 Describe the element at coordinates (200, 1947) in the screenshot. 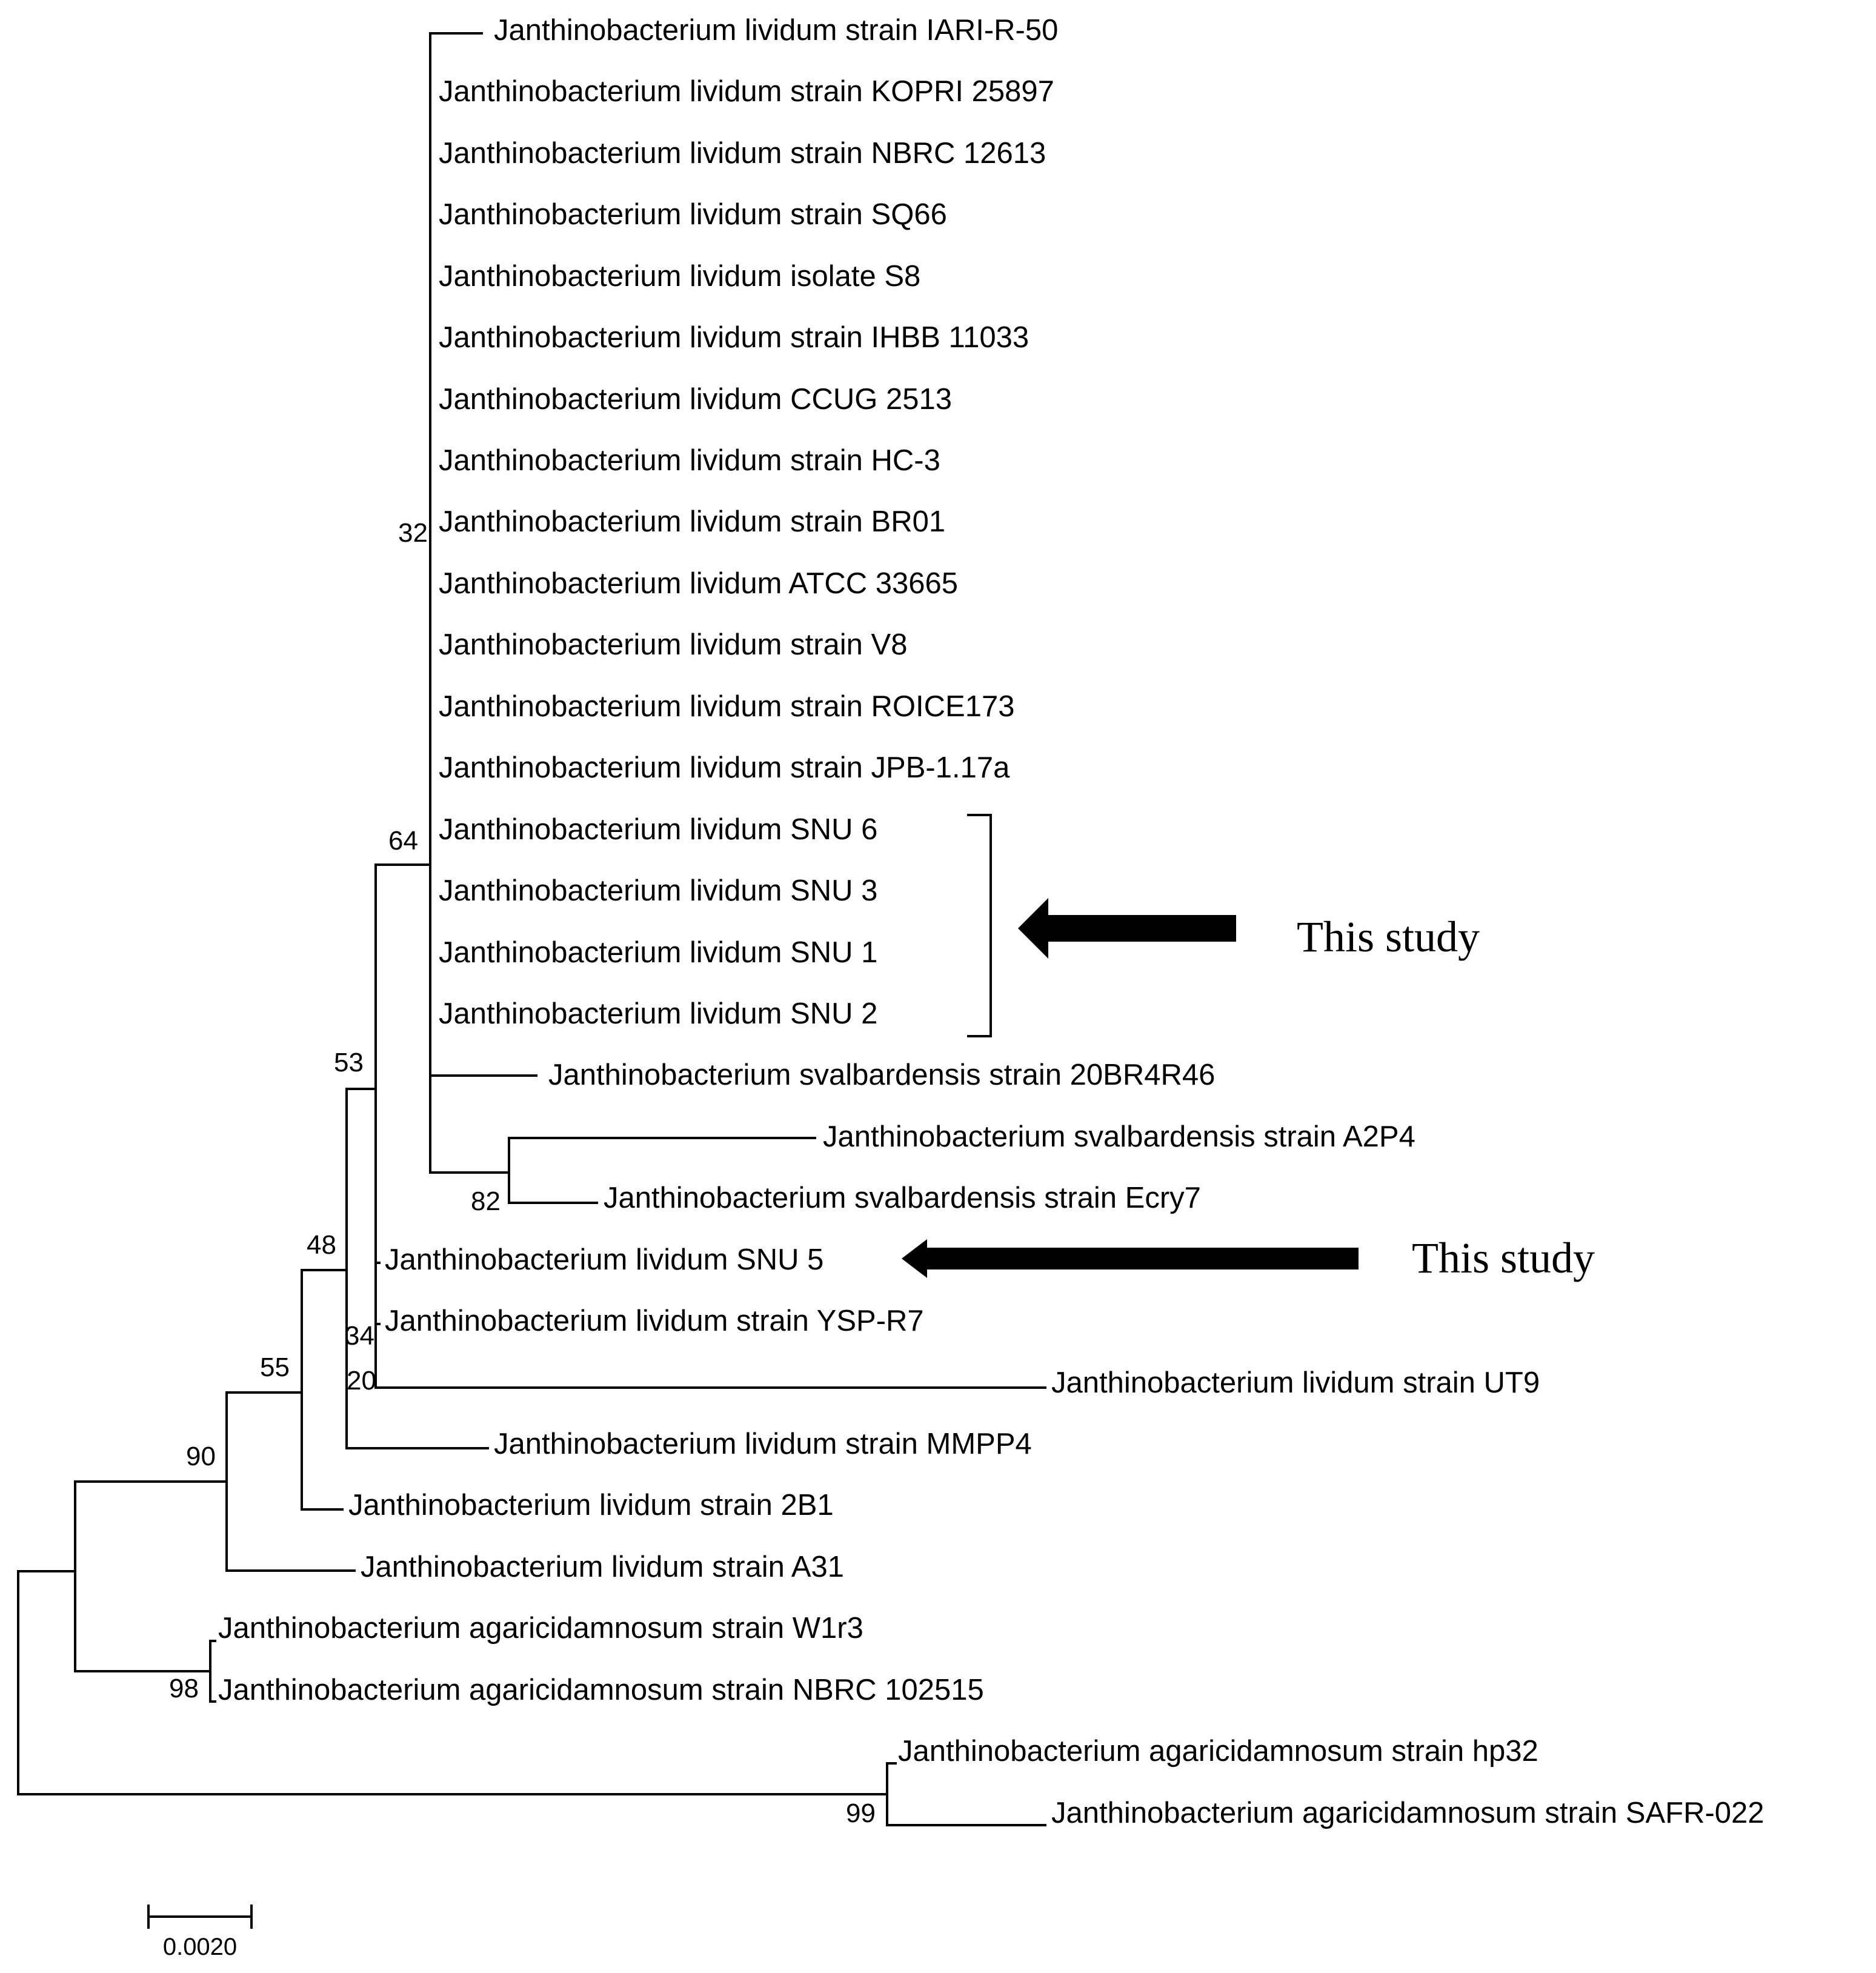

I see `scale-bar-label: 0.0020` at that location.